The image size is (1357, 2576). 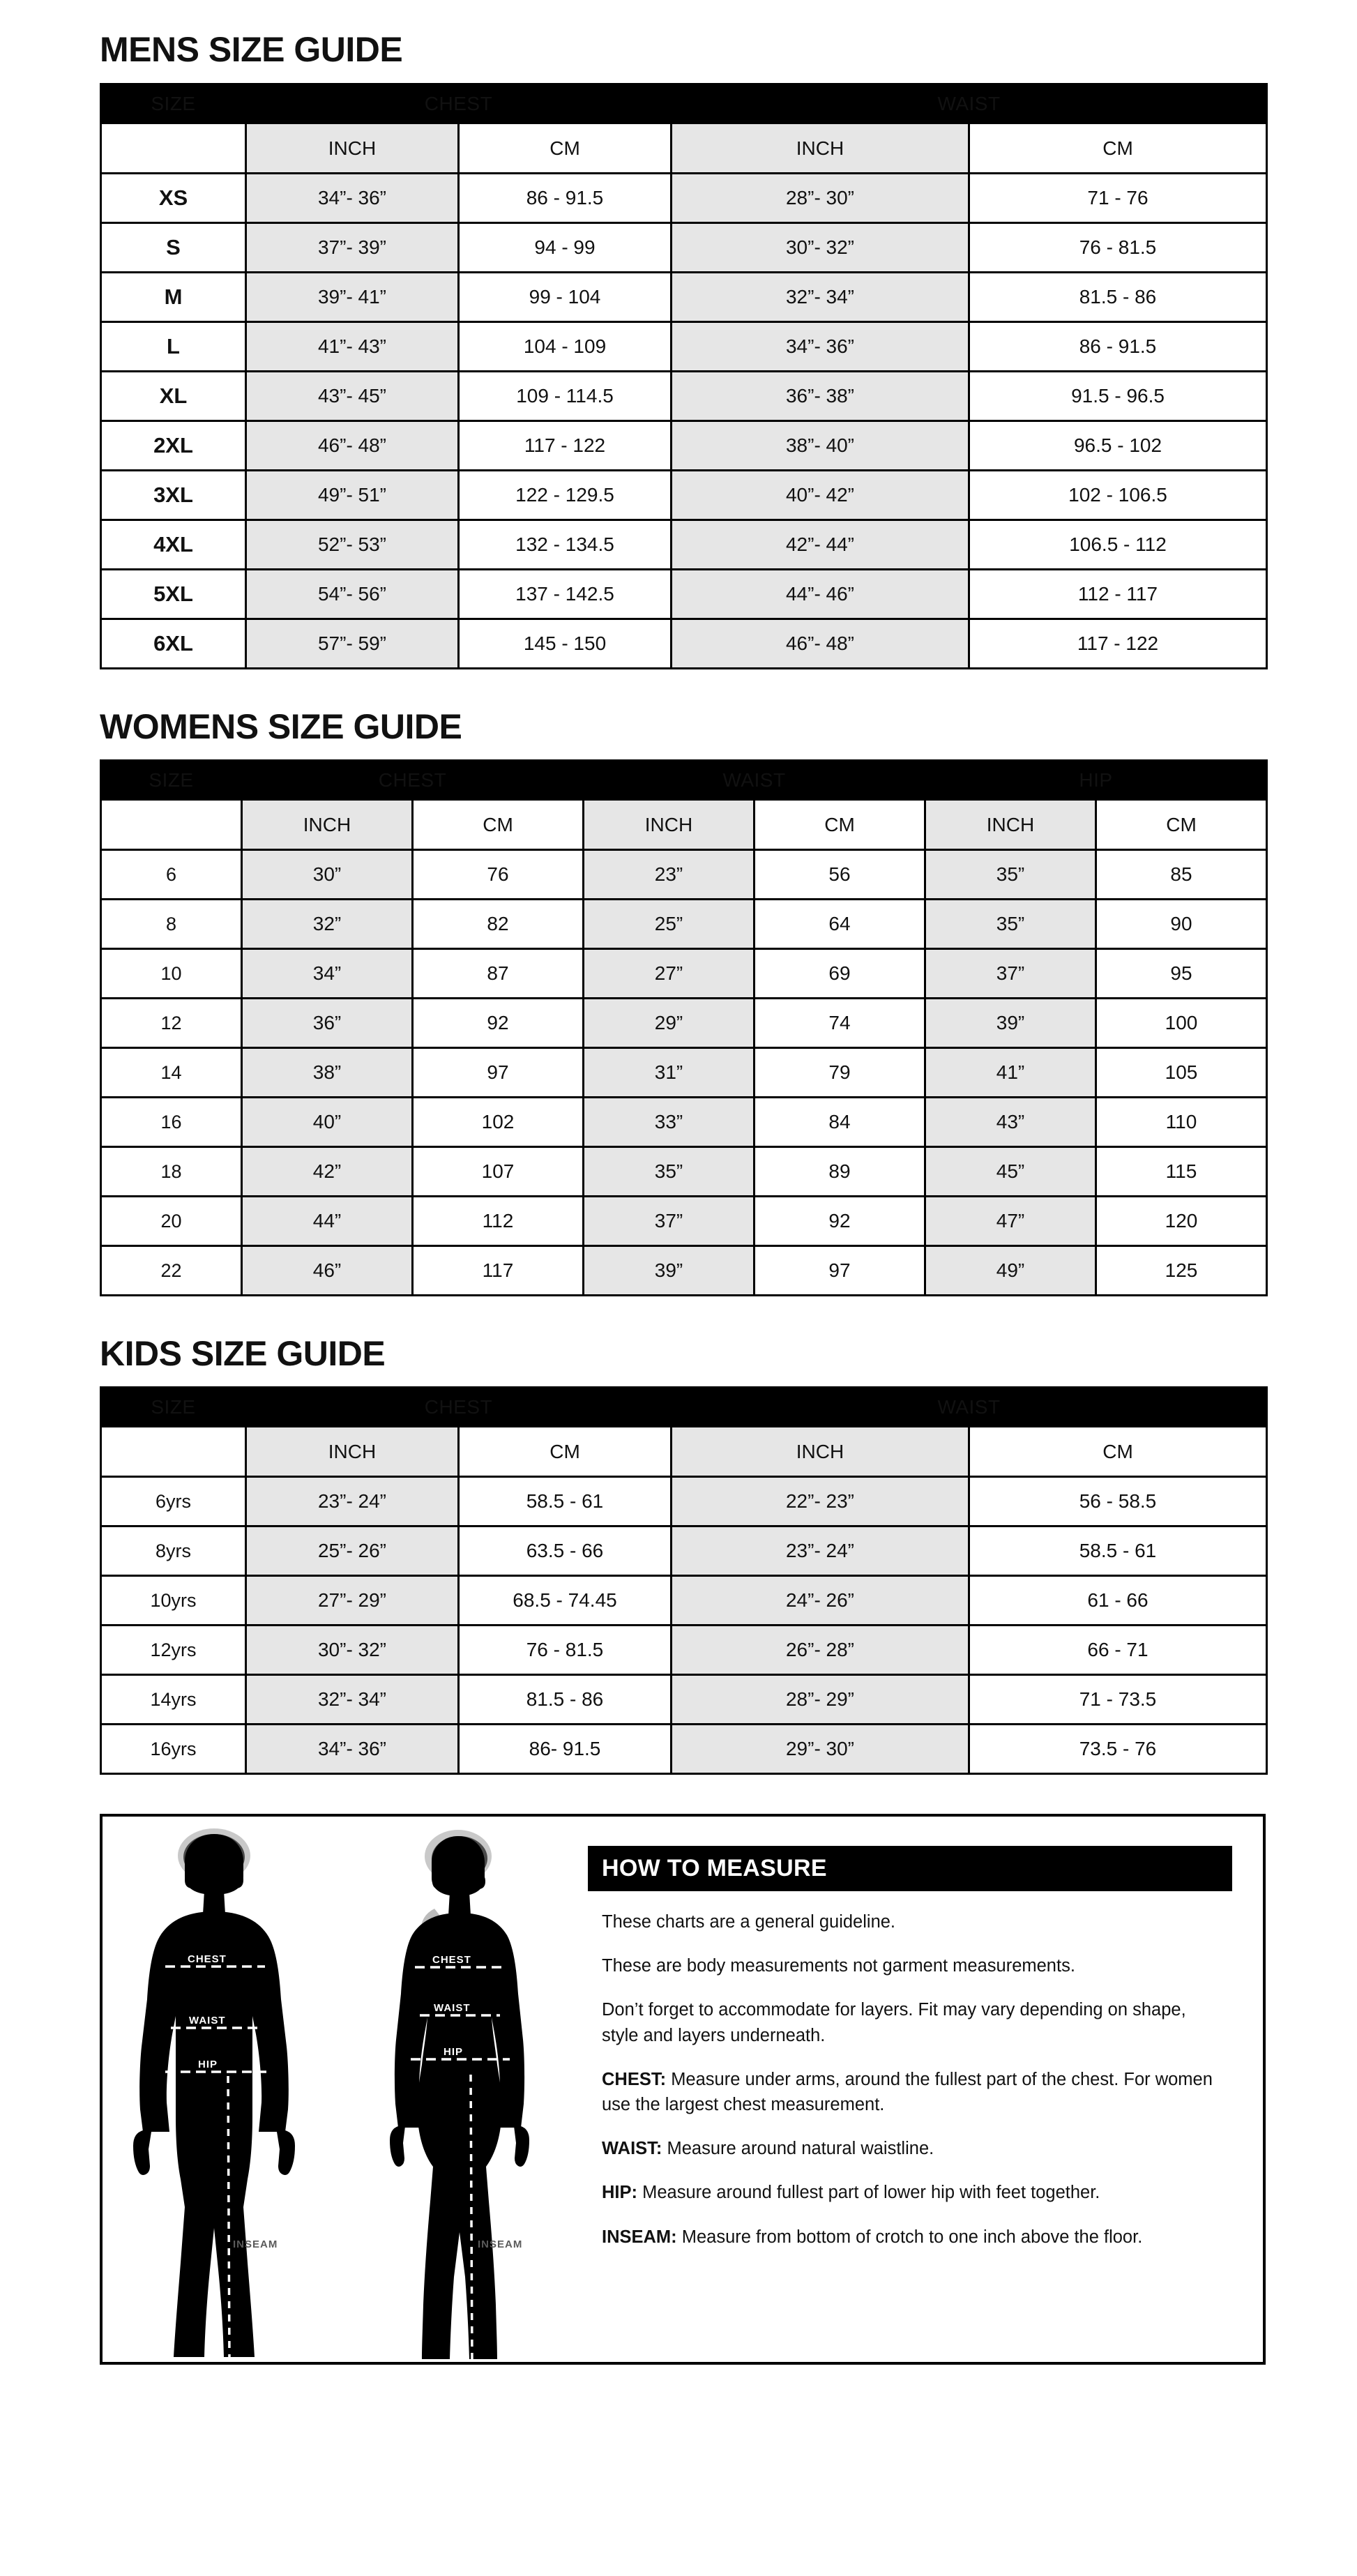 What do you see at coordinates (352, 1551) in the screenshot?
I see `kids-chest_inch-cell: 25”- 26”` at bounding box center [352, 1551].